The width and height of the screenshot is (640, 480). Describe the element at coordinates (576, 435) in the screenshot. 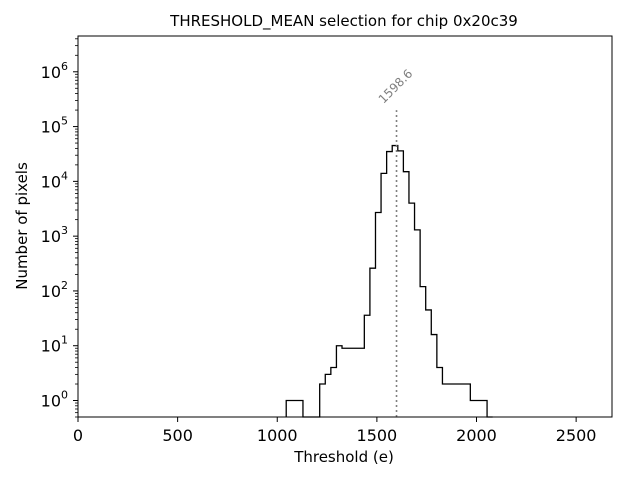

I see `x-tick-label: 2500` at that location.